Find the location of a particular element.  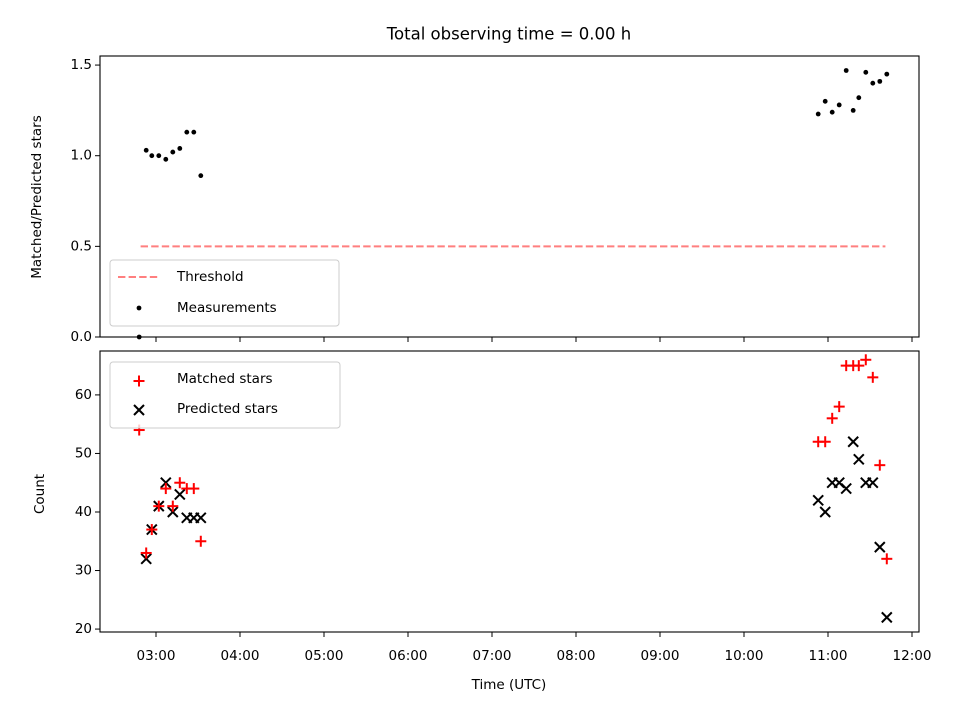

predicted-stars-legend-swatch is located at coordinates (139, 410).